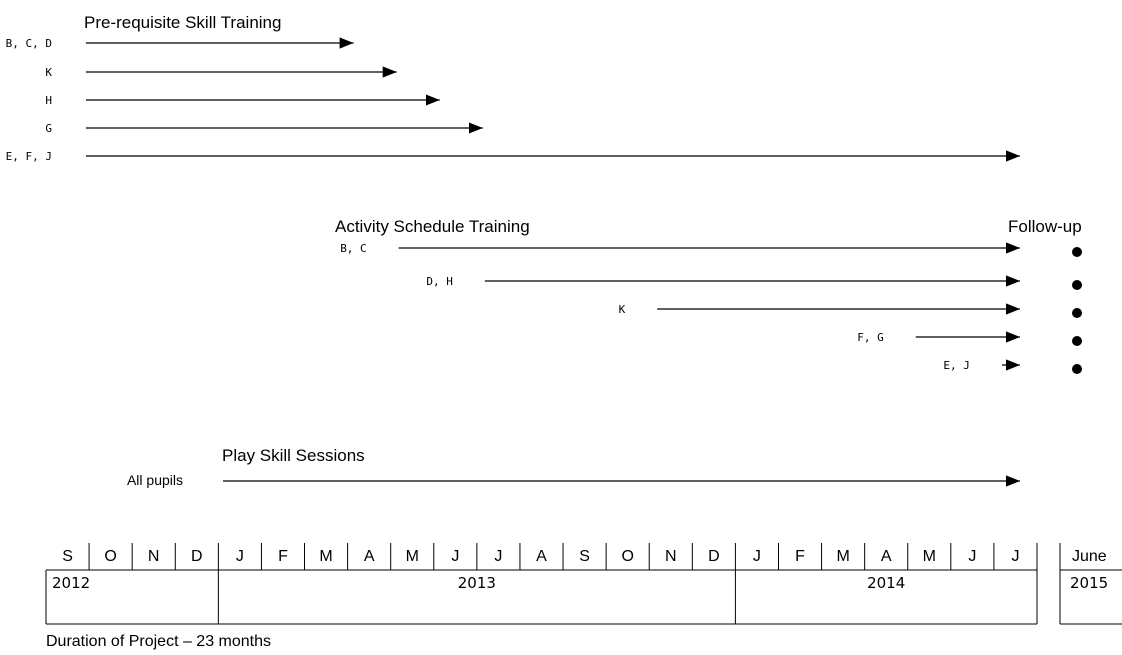 The image size is (1122, 655). Describe the element at coordinates (158, 641) in the screenshot. I see `duration-label: Duration of Project – 23 months` at that location.